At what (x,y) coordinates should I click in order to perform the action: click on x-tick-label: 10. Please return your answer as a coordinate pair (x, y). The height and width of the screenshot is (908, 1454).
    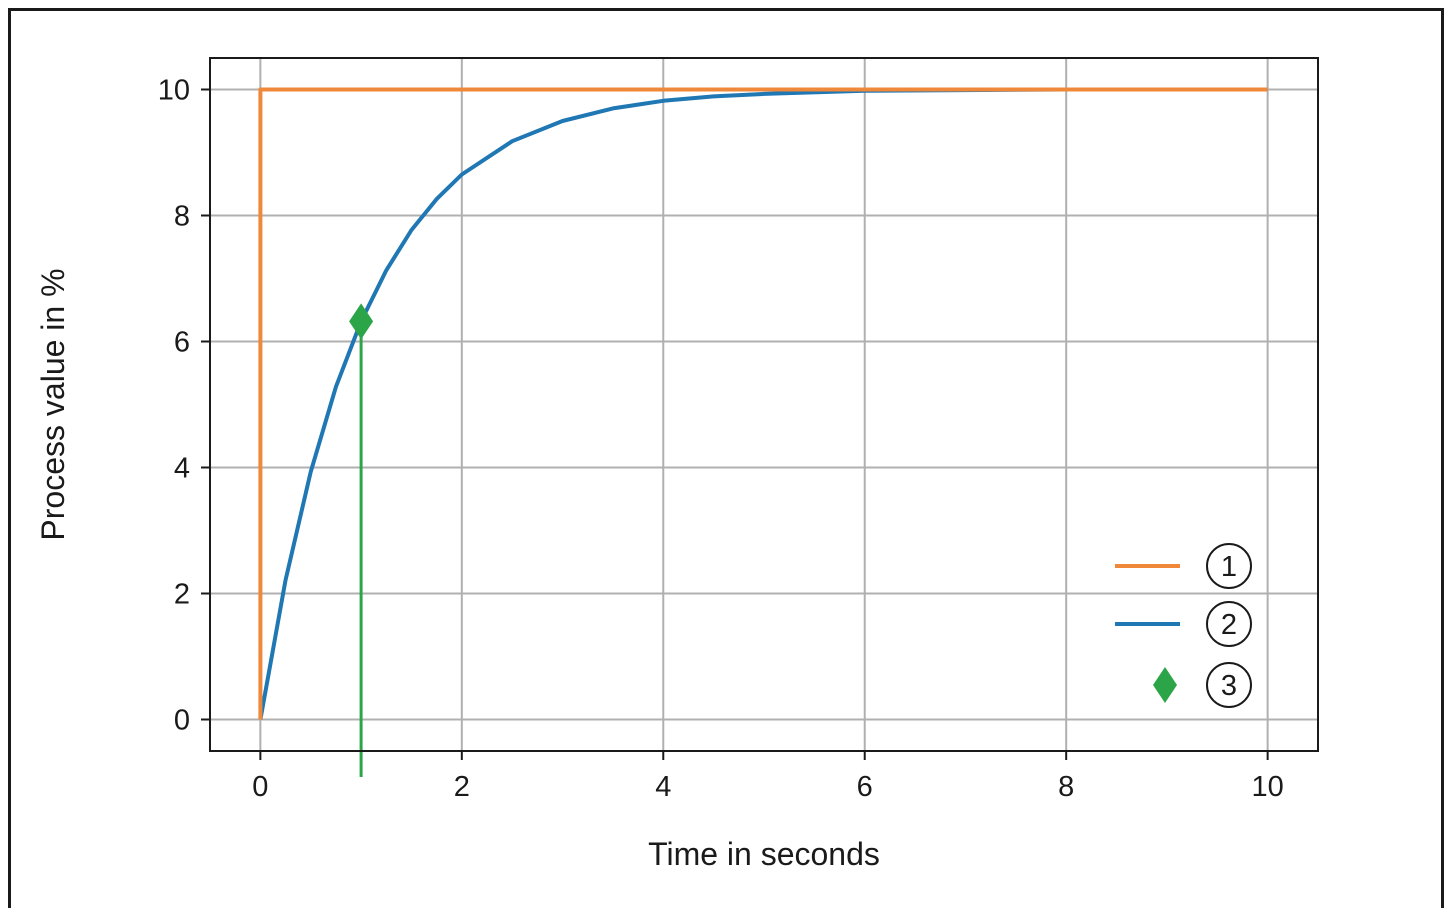
    Looking at the image, I should click on (1268, 787).